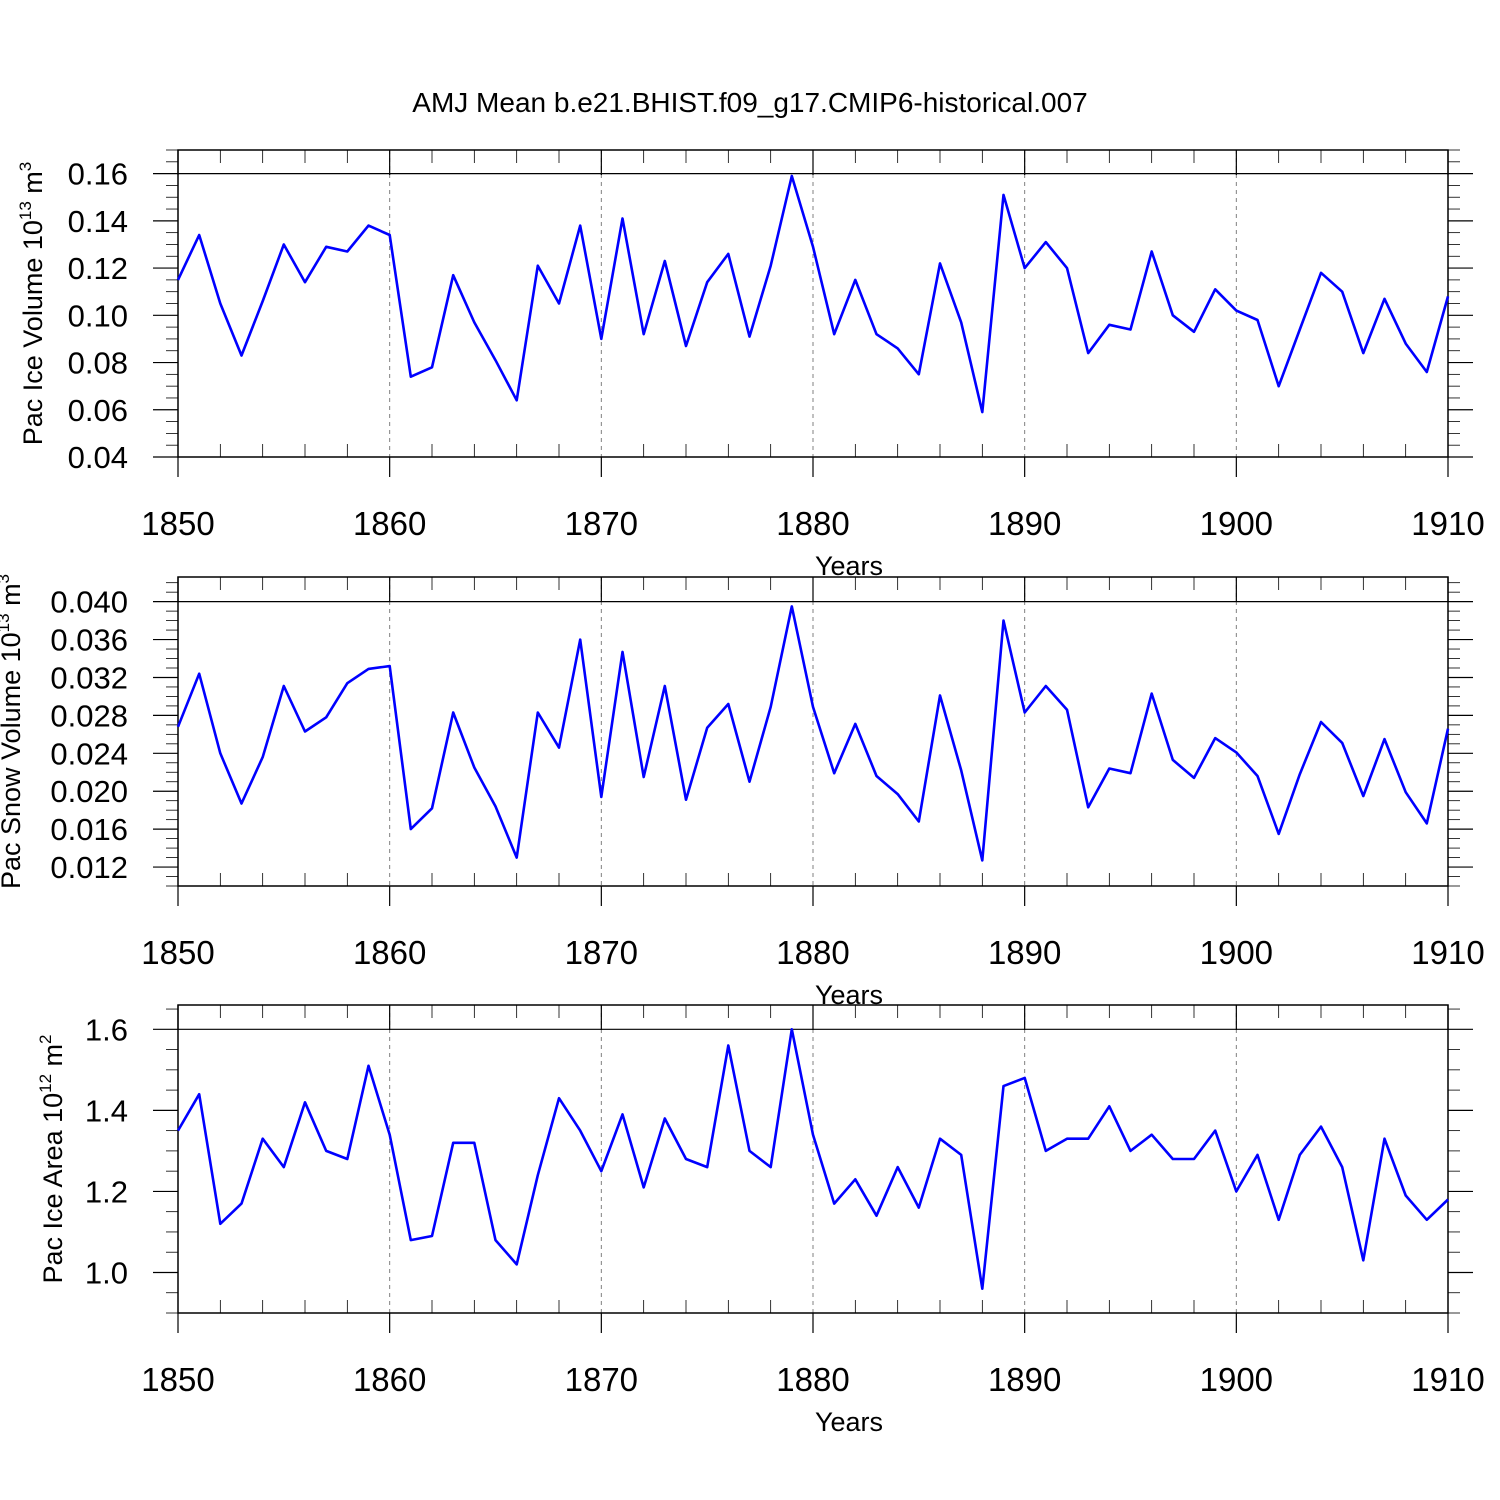  I want to click on p2-ytick-label: 0.012, so click(89, 867).